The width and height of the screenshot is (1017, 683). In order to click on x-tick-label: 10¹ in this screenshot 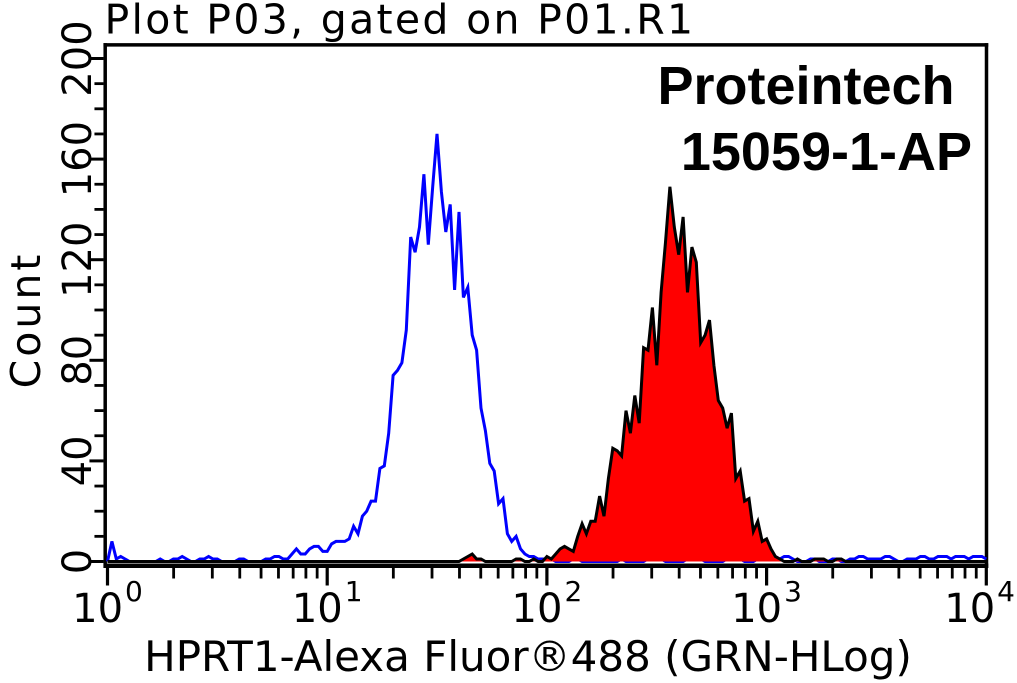, I will do `click(327, 603)`.